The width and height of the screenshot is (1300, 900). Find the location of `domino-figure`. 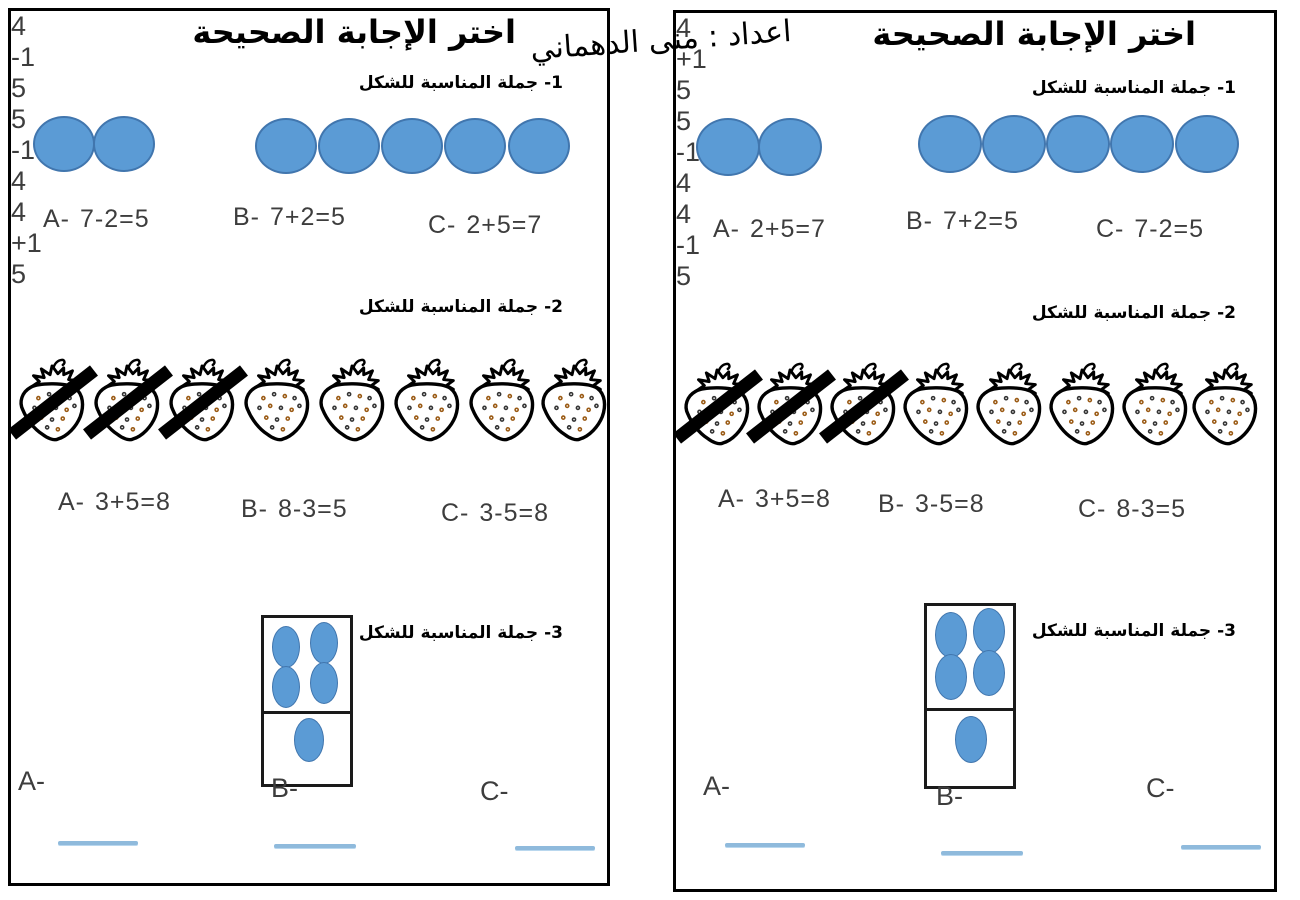

domino-figure is located at coordinates (970, 696).